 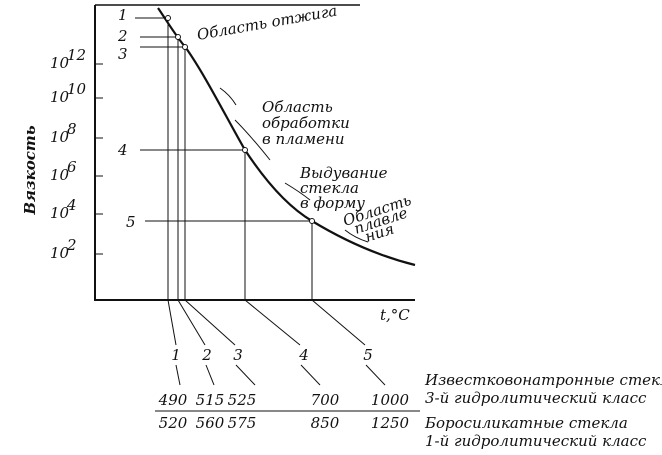 I want to click on region-label: стекла, so click(x=329, y=188).